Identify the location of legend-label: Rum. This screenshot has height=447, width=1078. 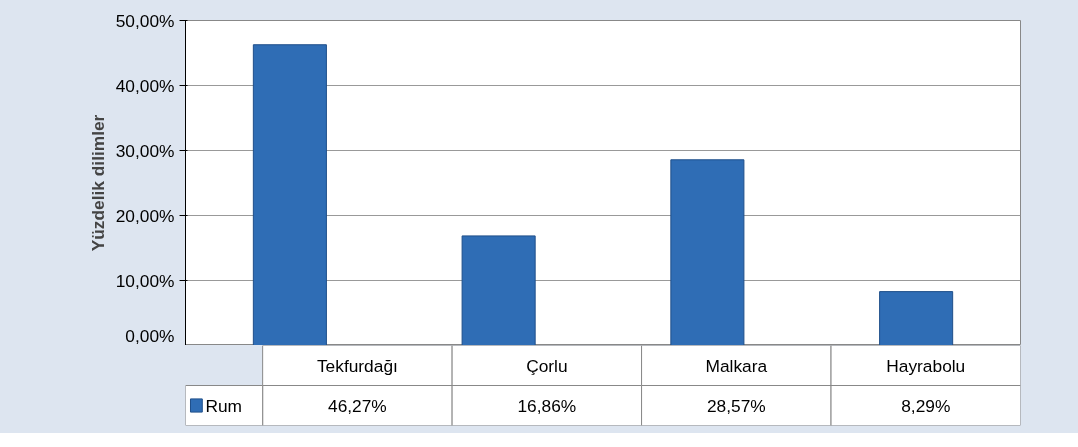
(224, 405).